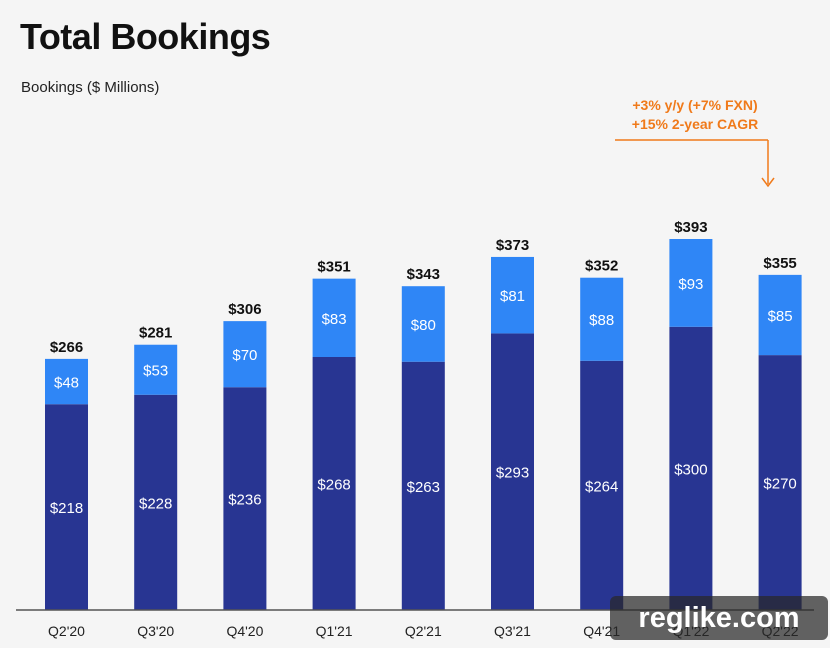 The width and height of the screenshot is (830, 648). Describe the element at coordinates (512, 631) in the screenshot. I see `x-tick-label-5: Q3'21` at that location.